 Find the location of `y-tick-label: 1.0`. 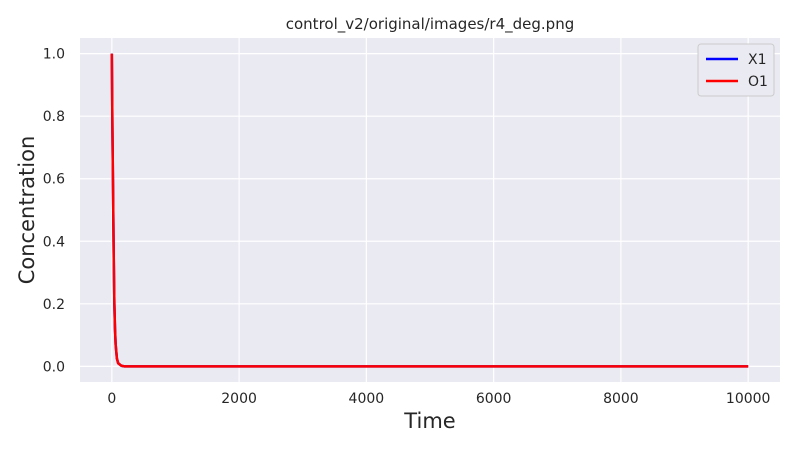

y-tick-label: 1.0 is located at coordinates (54, 55).